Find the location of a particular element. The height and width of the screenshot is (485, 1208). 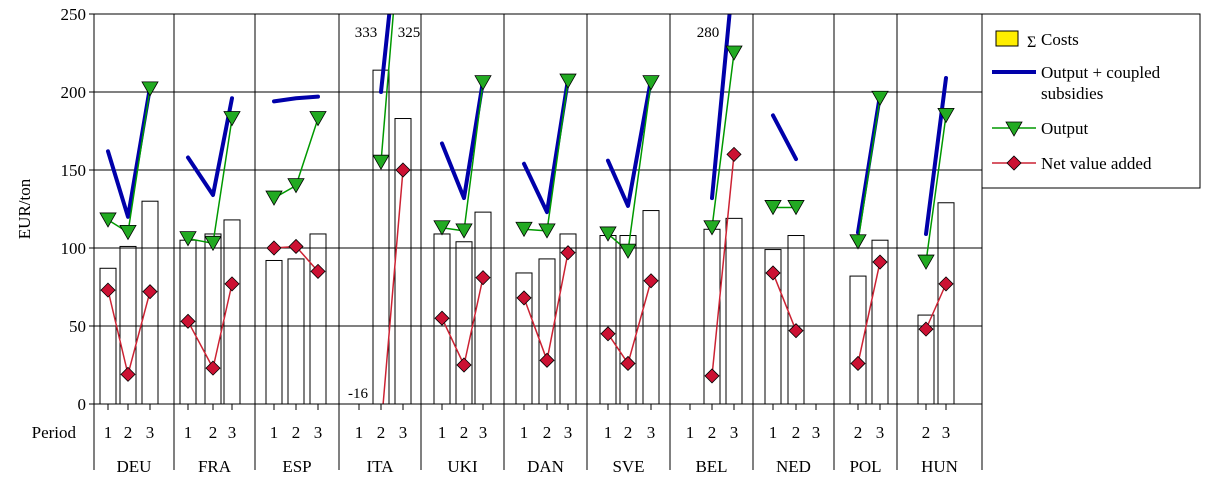

output-marker-deu-p1 is located at coordinates (108, 220).